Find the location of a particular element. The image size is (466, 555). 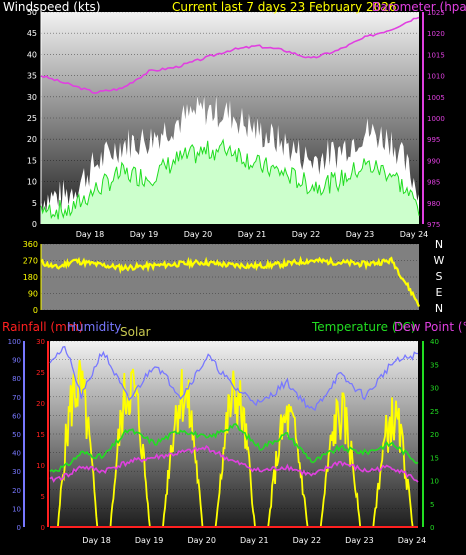

avg-wind-area is located at coordinates (230, 182).